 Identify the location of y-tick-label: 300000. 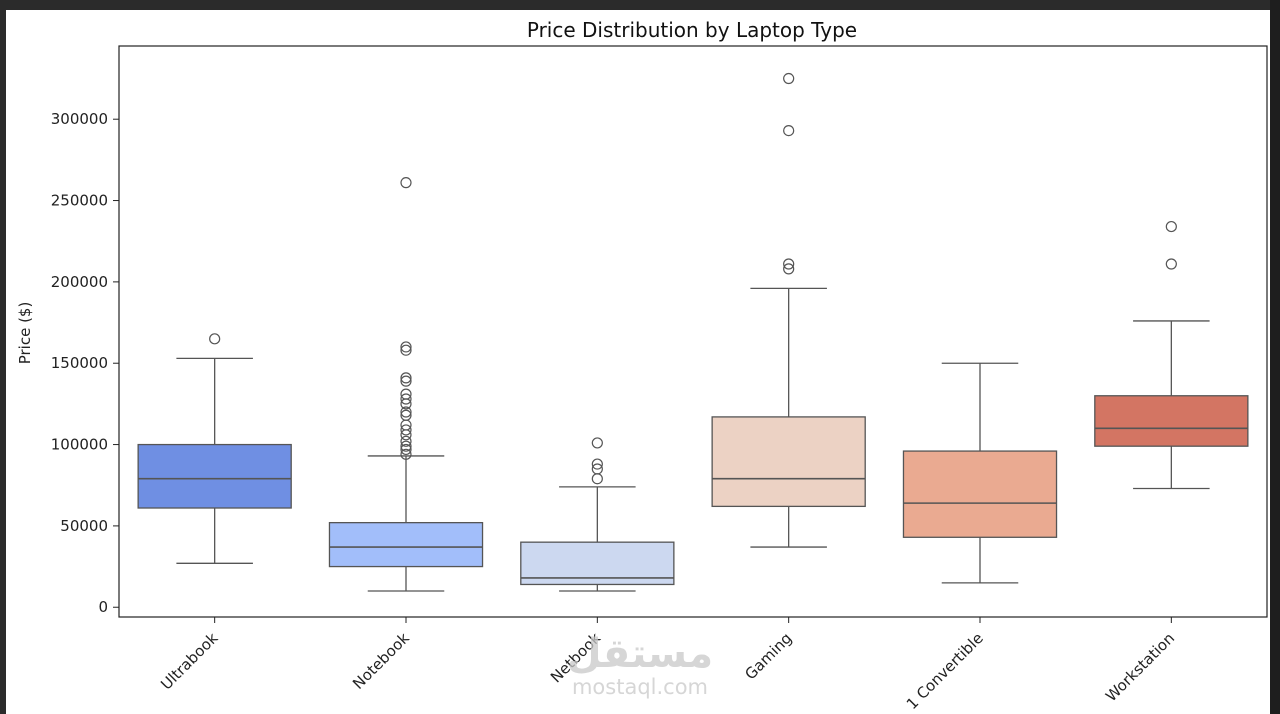
(79, 119).